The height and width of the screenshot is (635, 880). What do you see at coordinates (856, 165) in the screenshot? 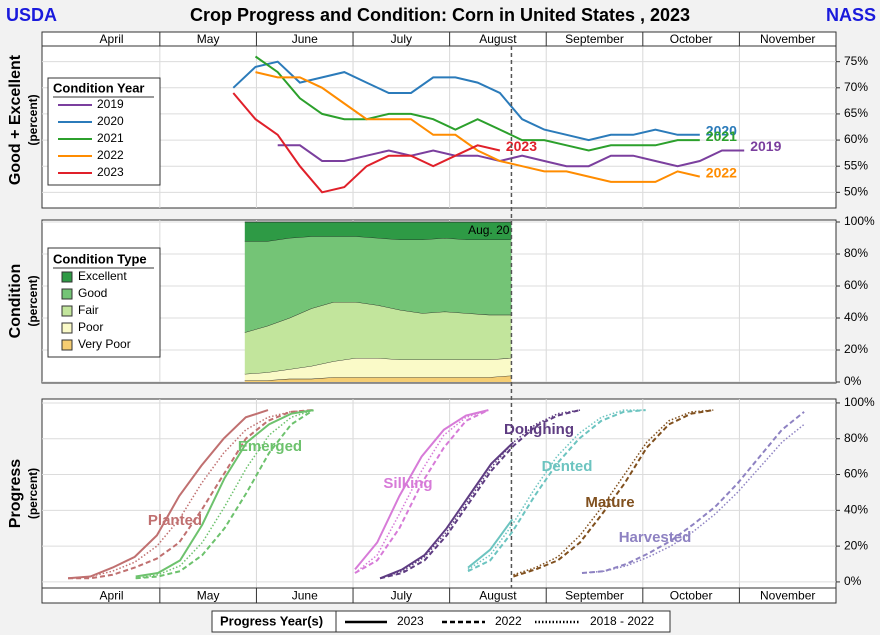
I see `y-tick-label: 55%` at bounding box center [856, 165].